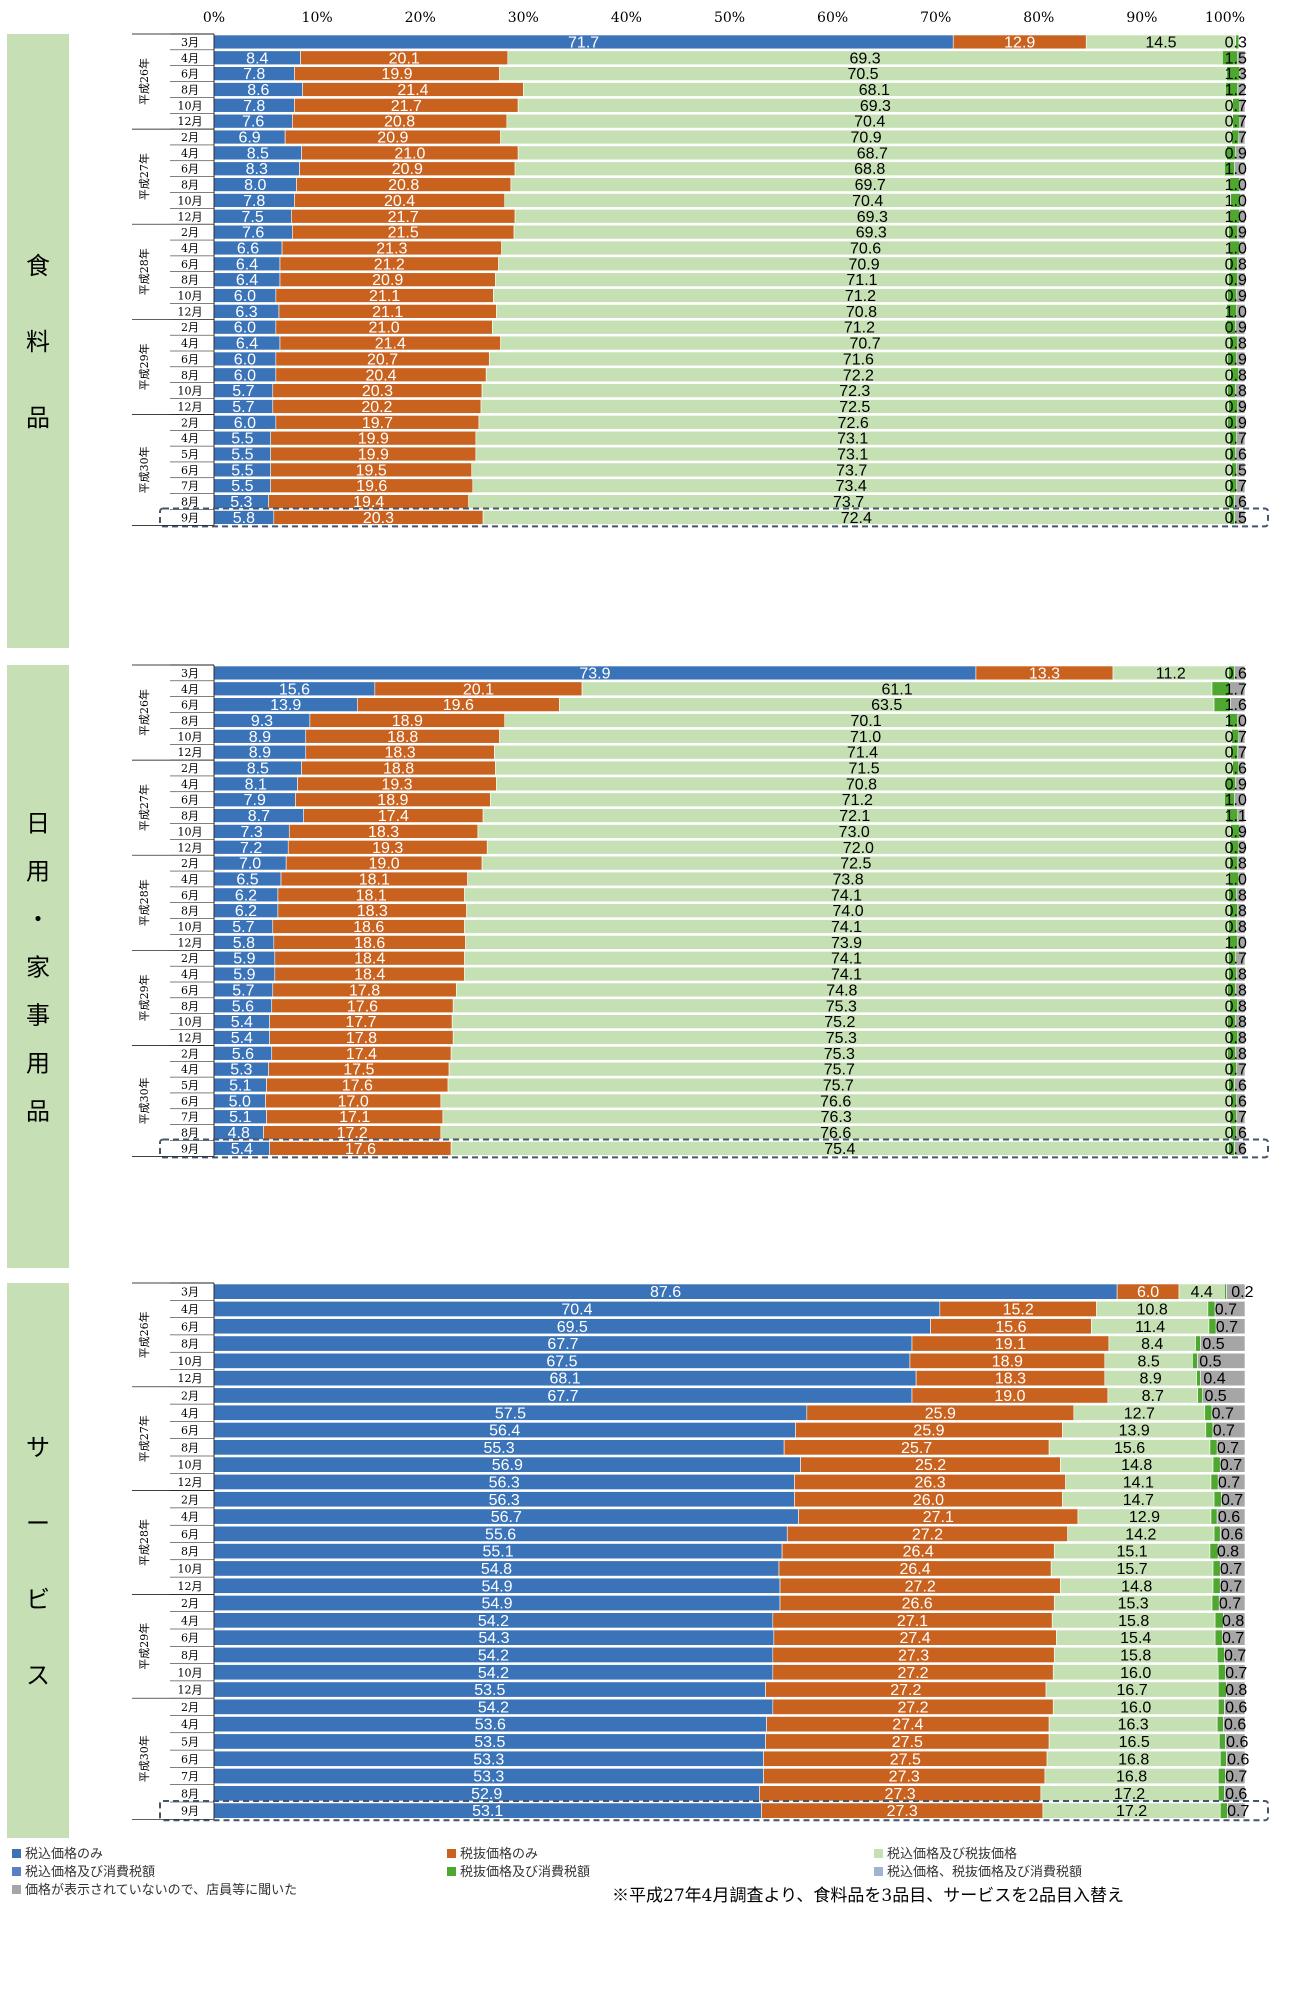  Describe the element at coordinates (246, 911) in the screenshot. I see `data-label-tax-incl: 6.2` at that location.